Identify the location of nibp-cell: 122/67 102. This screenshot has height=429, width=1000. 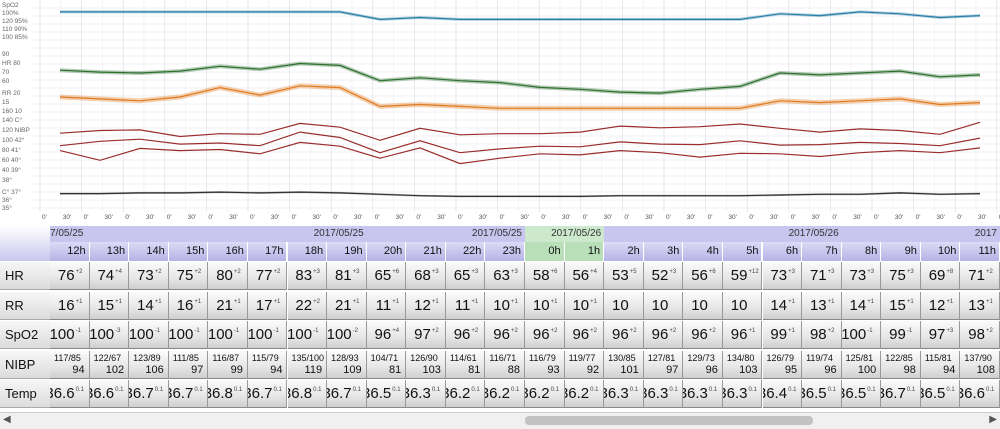
(109, 364).